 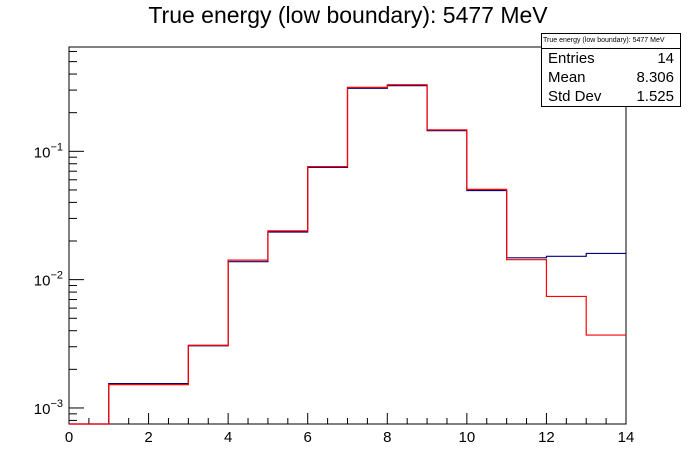 What do you see at coordinates (575, 96) in the screenshot?
I see `stats-std-label: Std Dev` at bounding box center [575, 96].